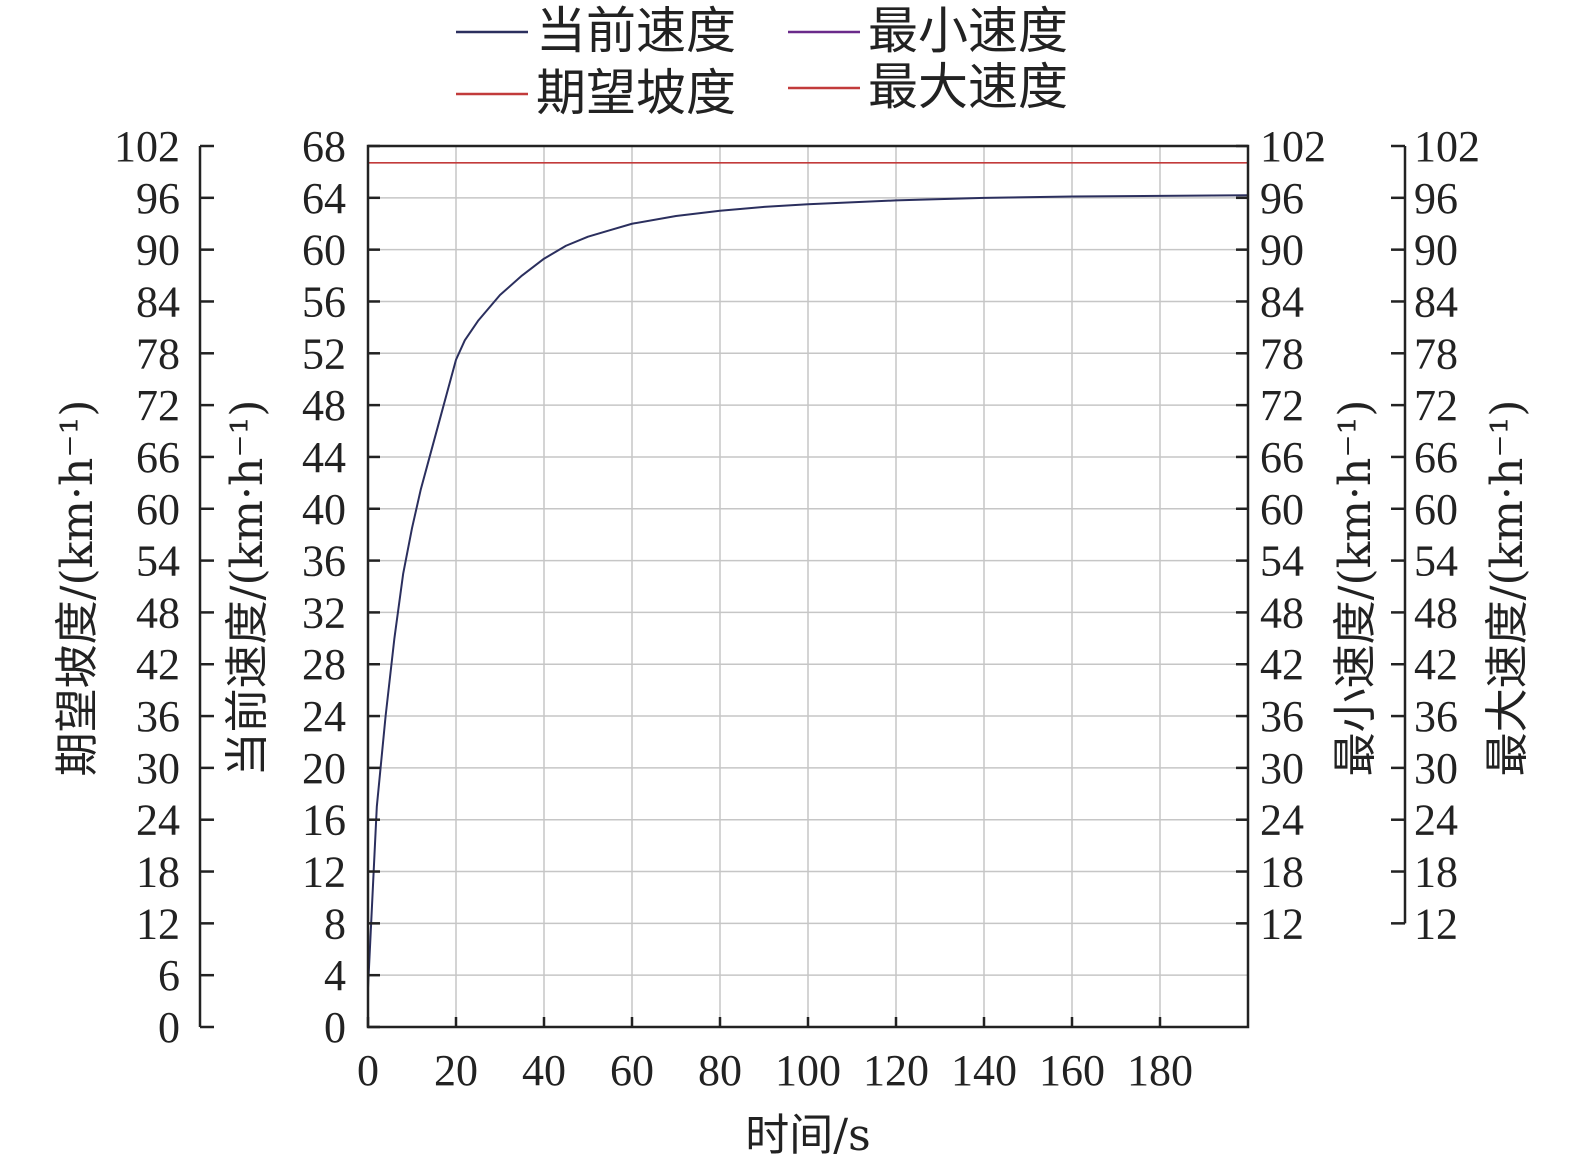 This screenshot has width=1575, height=1173. What do you see at coordinates (1436, 768) in the screenshot?
I see `y-tick-label-max: 30` at bounding box center [1436, 768].